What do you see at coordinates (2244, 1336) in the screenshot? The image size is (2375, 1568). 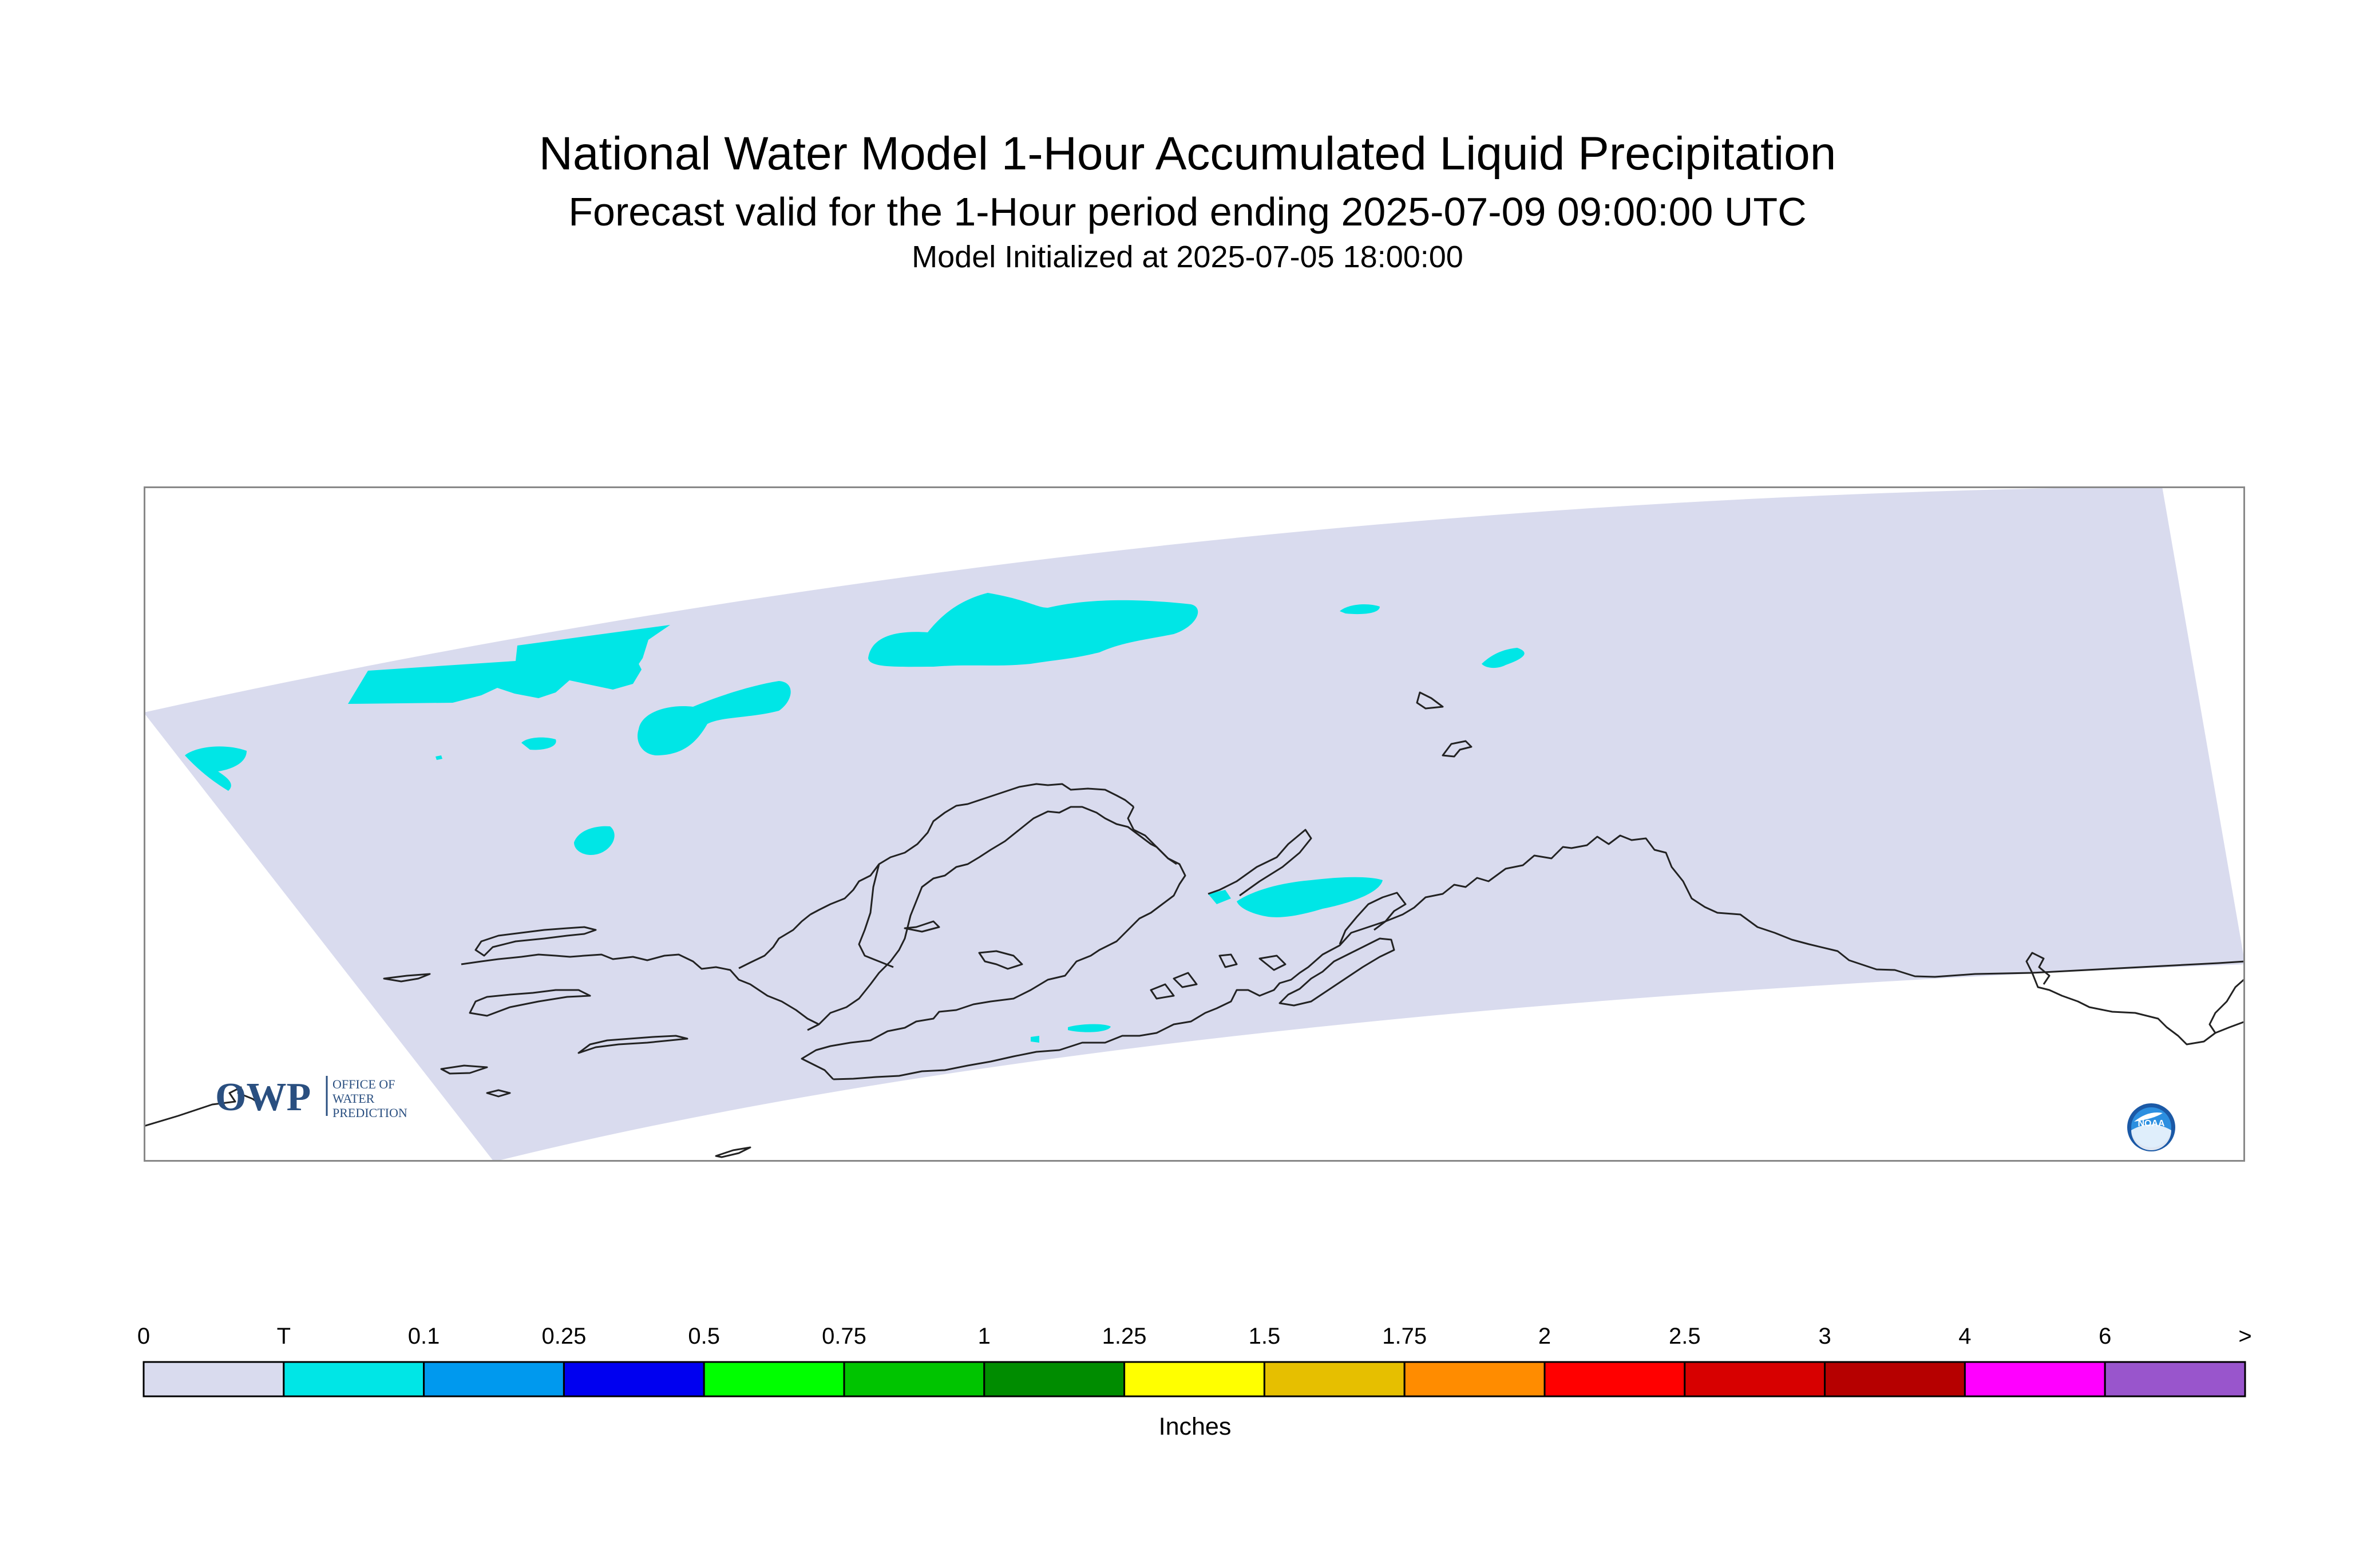 I see `legend-tick-label: >` at bounding box center [2244, 1336].